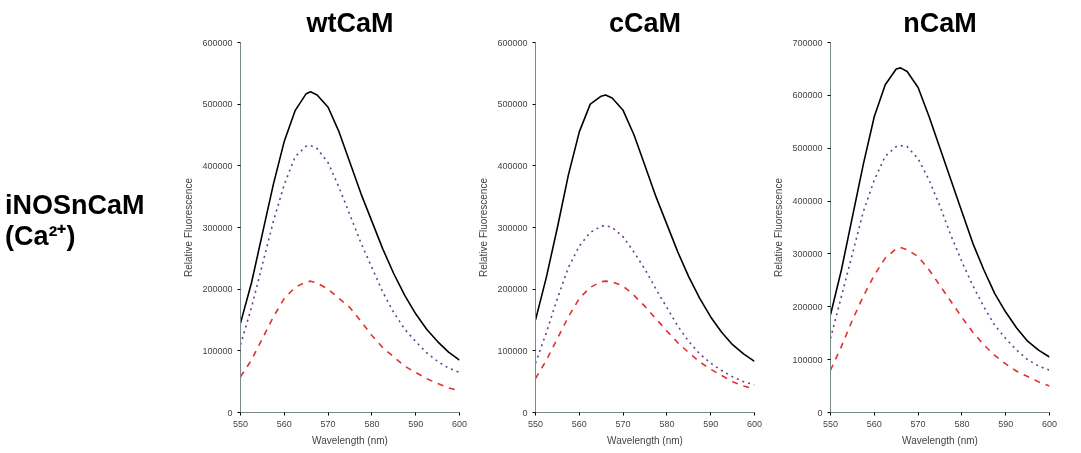  I want to click on chart-title: cCaM, so click(645, 22).